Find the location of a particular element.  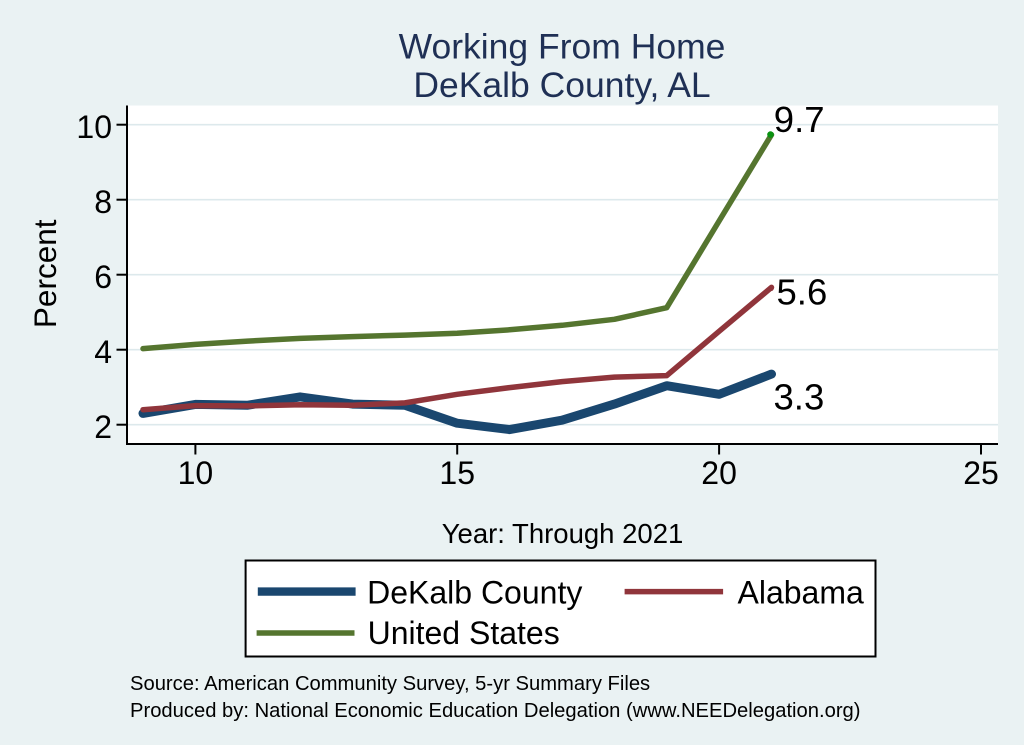

svg-text: 20 is located at coordinates (719, 473).